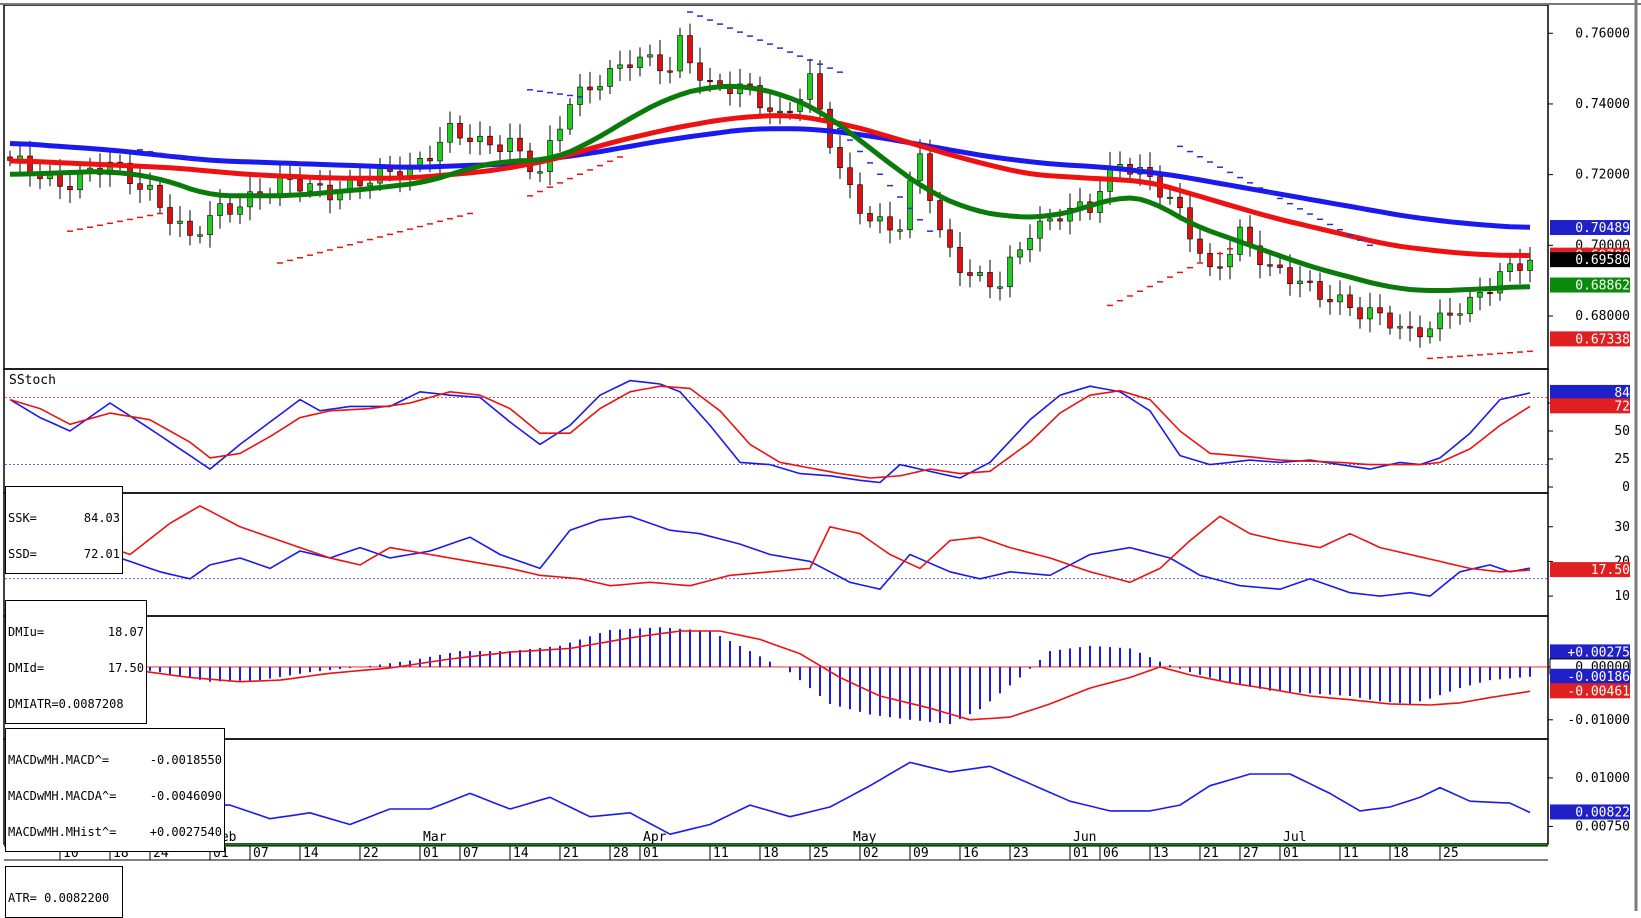 The width and height of the screenshot is (1641, 918). What do you see at coordinates (22, 554) in the screenshot?
I see `sstoch-ssd-label: SSD=` at bounding box center [22, 554].